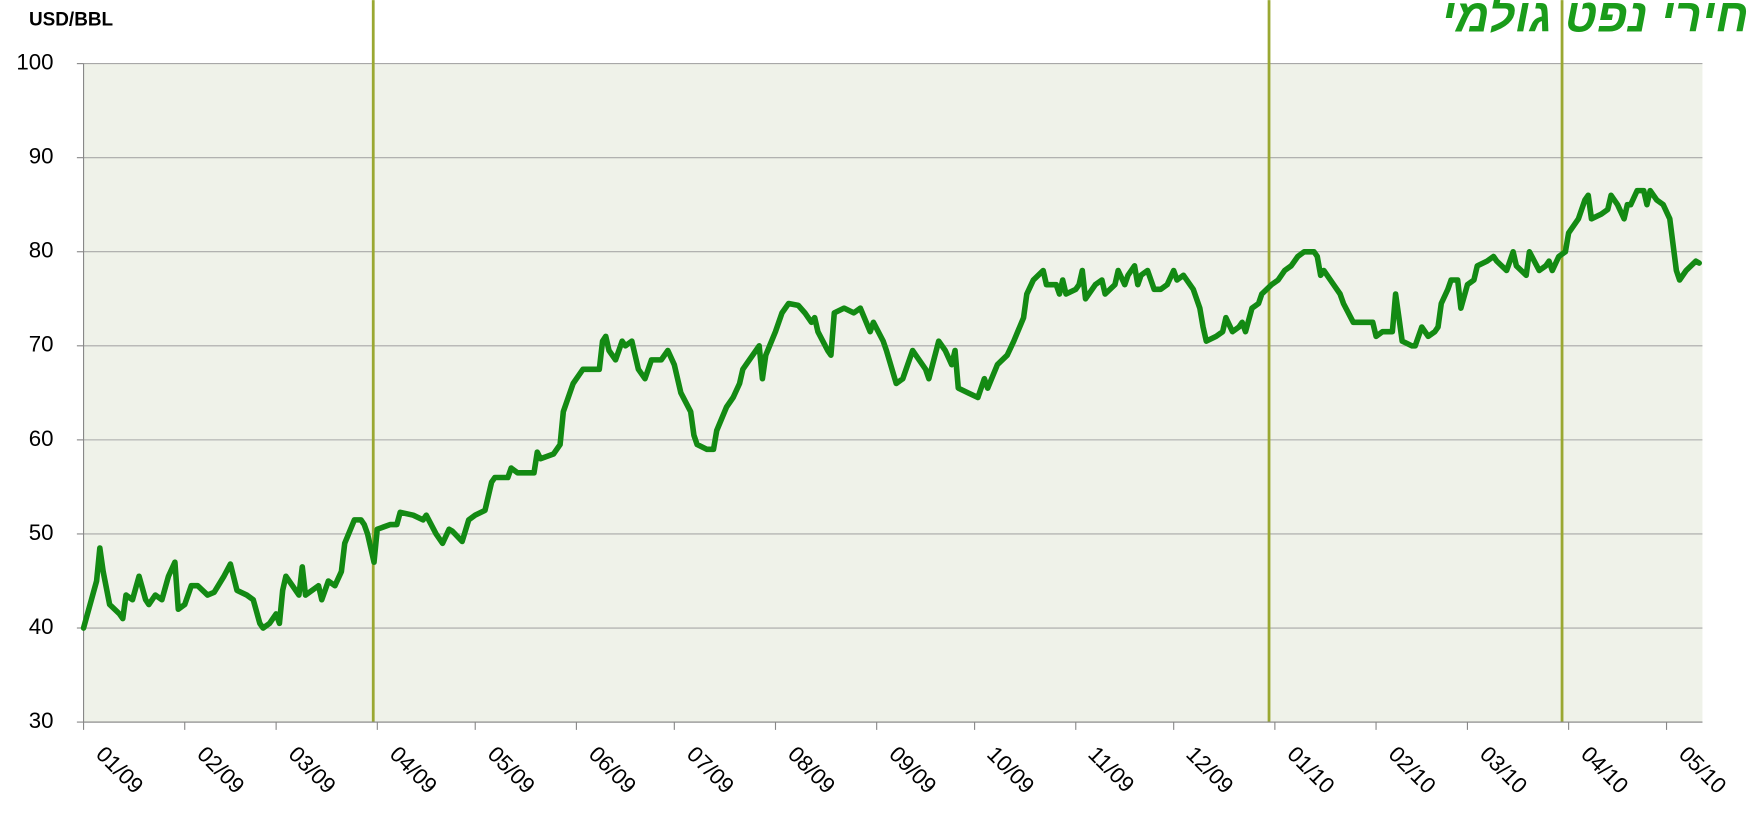 Image resolution: width=1747 pixels, height=818 pixels. What do you see at coordinates (912, 769) in the screenshot?
I see `x-tick-label: 09/09` at bounding box center [912, 769].